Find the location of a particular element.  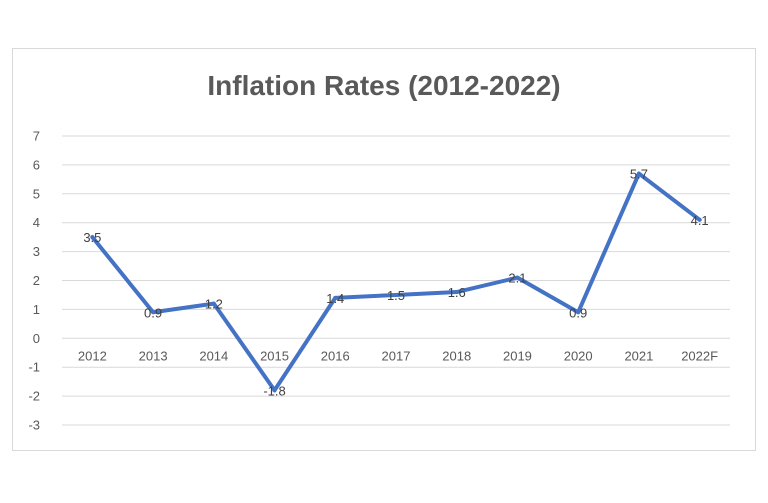

data-label: 1.5 is located at coordinates (396, 295).